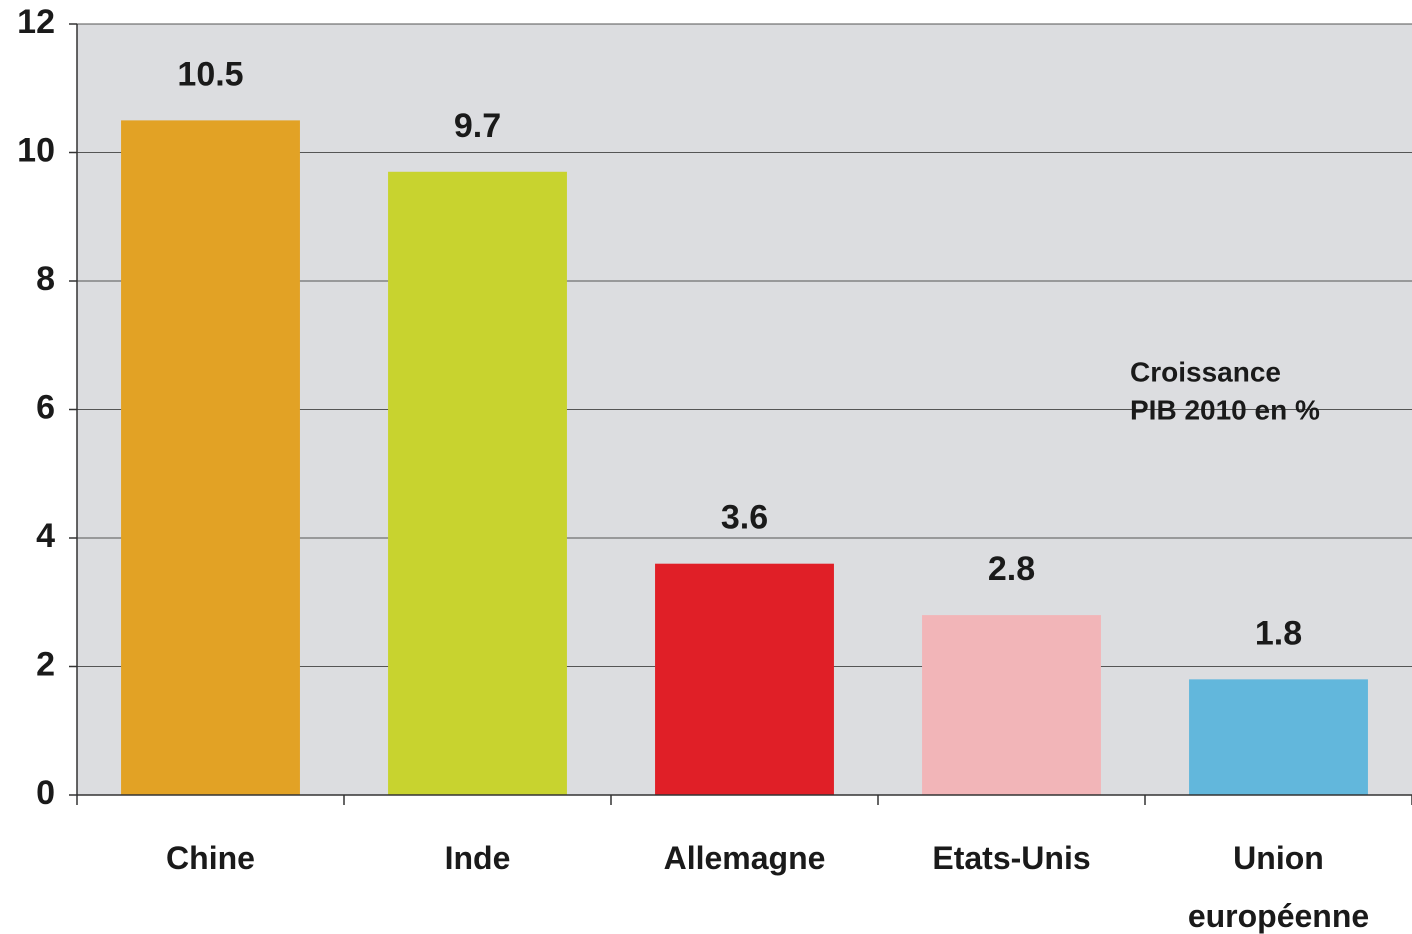 The width and height of the screenshot is (1412, 934). I want to click on y-tick-label: 12, so click(36, 22).